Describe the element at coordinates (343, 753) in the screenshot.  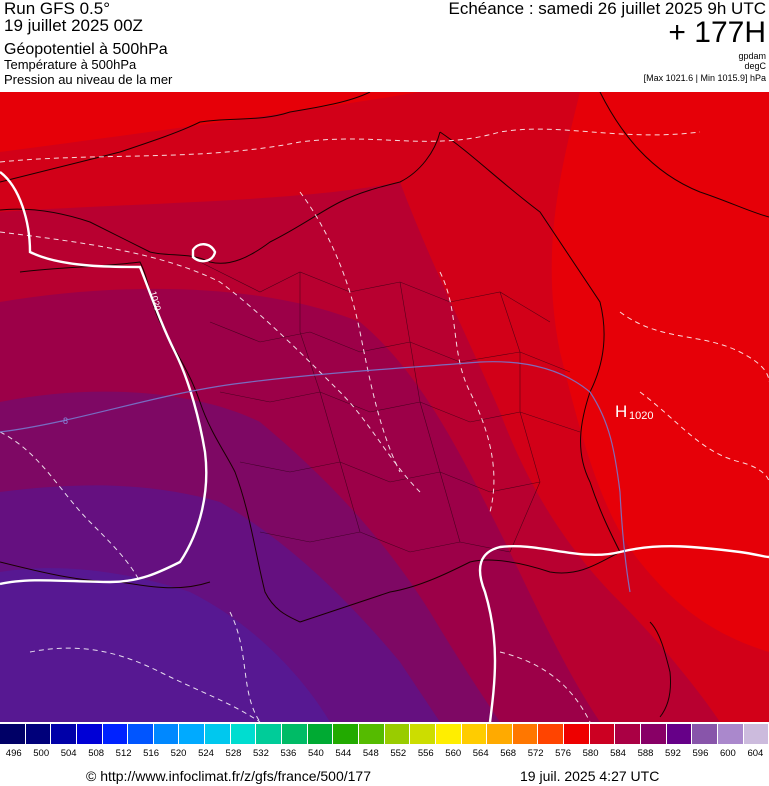
I see `scale-tick-label: 544` at that location.